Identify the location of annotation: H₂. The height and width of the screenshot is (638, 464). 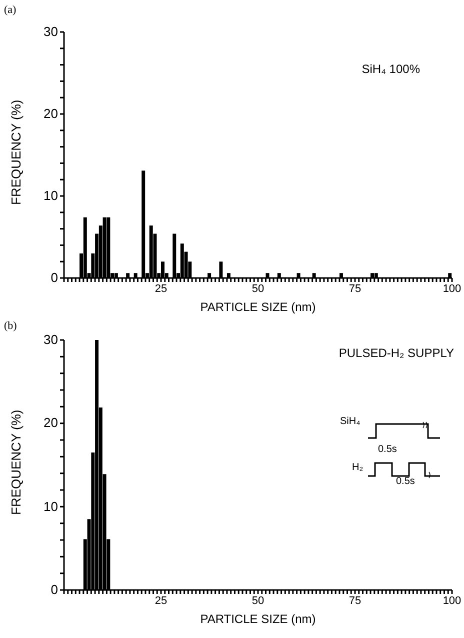
(358, 467).